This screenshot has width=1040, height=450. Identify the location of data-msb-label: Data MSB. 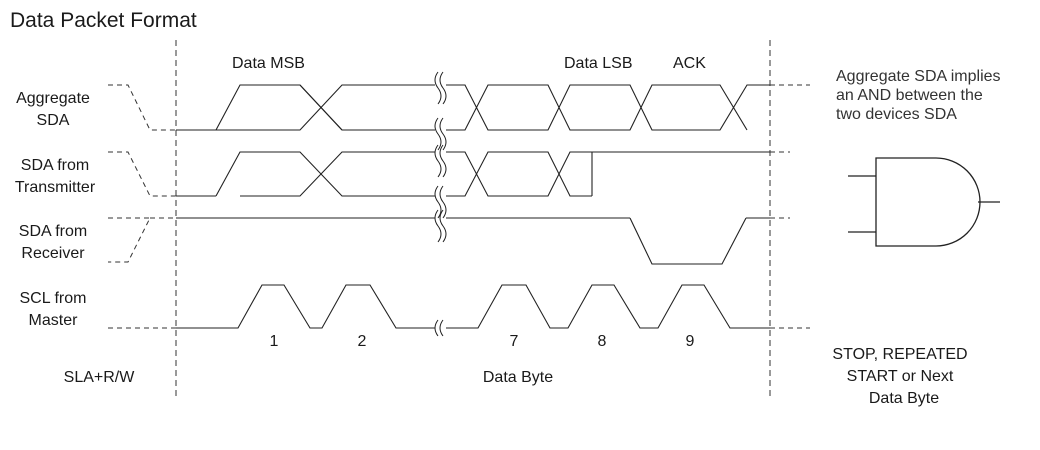
(268, 63).